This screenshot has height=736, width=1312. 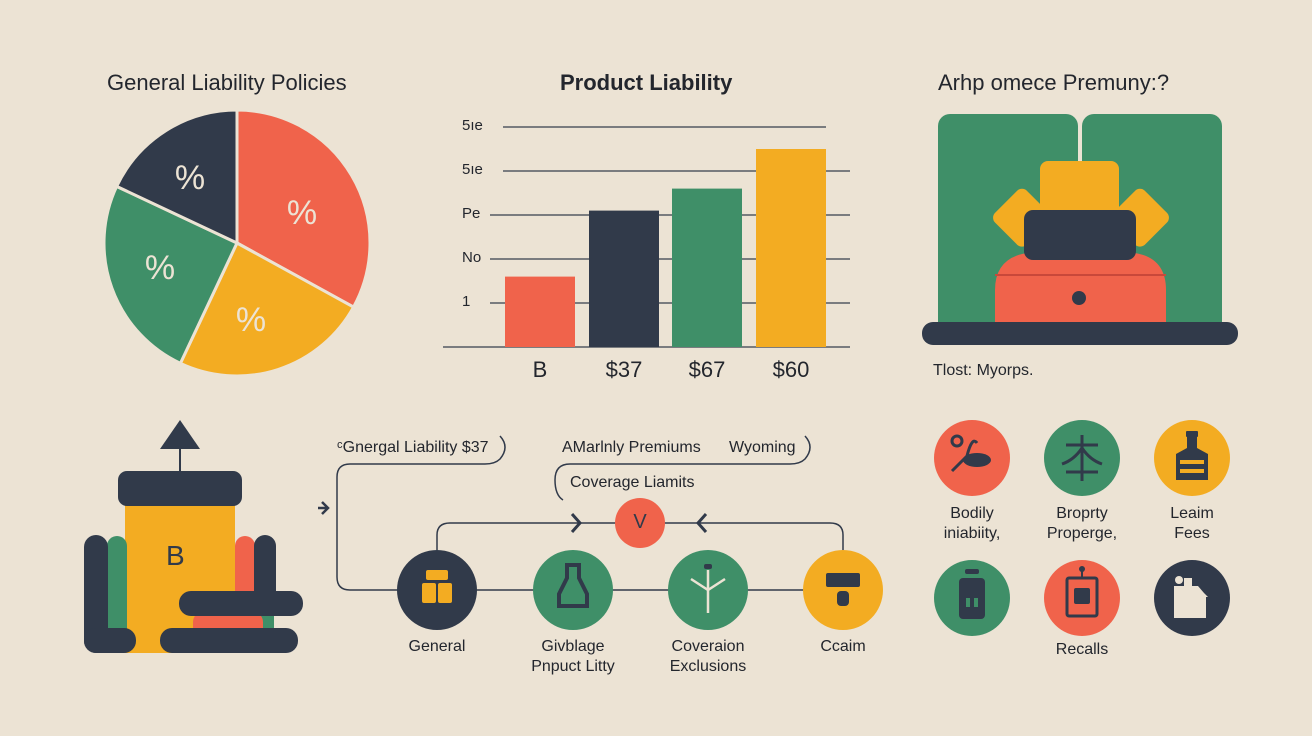 What do you see at coordinates (708, 666) in the screenshot?
I see `flow-node-label: Exclusions` at bounding box center [708, 666].